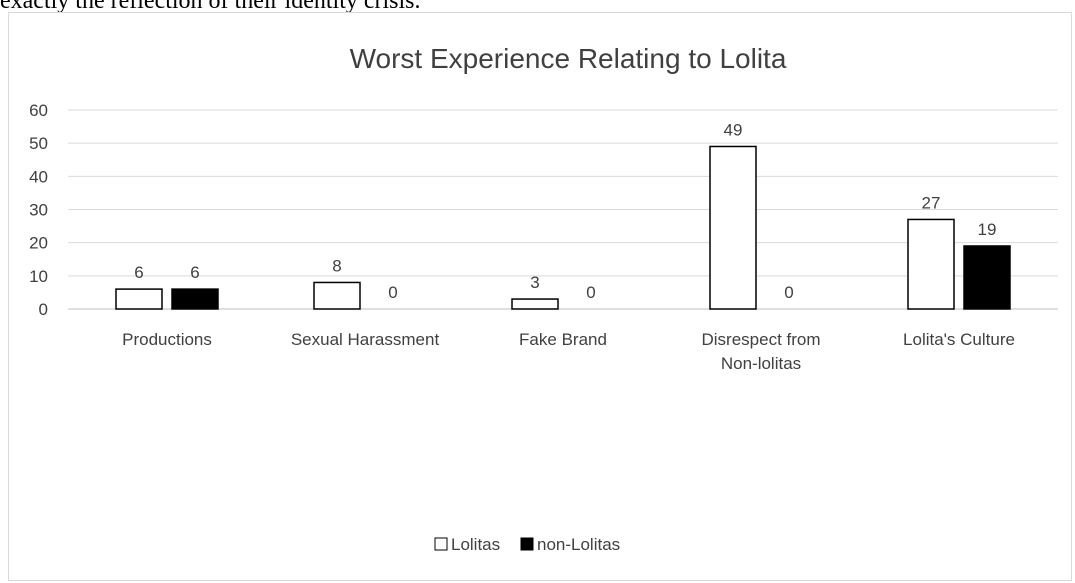 Image resolution: width=1075 pixels, height=583 pixels. What do you see at coordinates (959, 339) in the screenshot?
I see `x-category-label: Lolita's Culture` at bounding box center [959, 339].